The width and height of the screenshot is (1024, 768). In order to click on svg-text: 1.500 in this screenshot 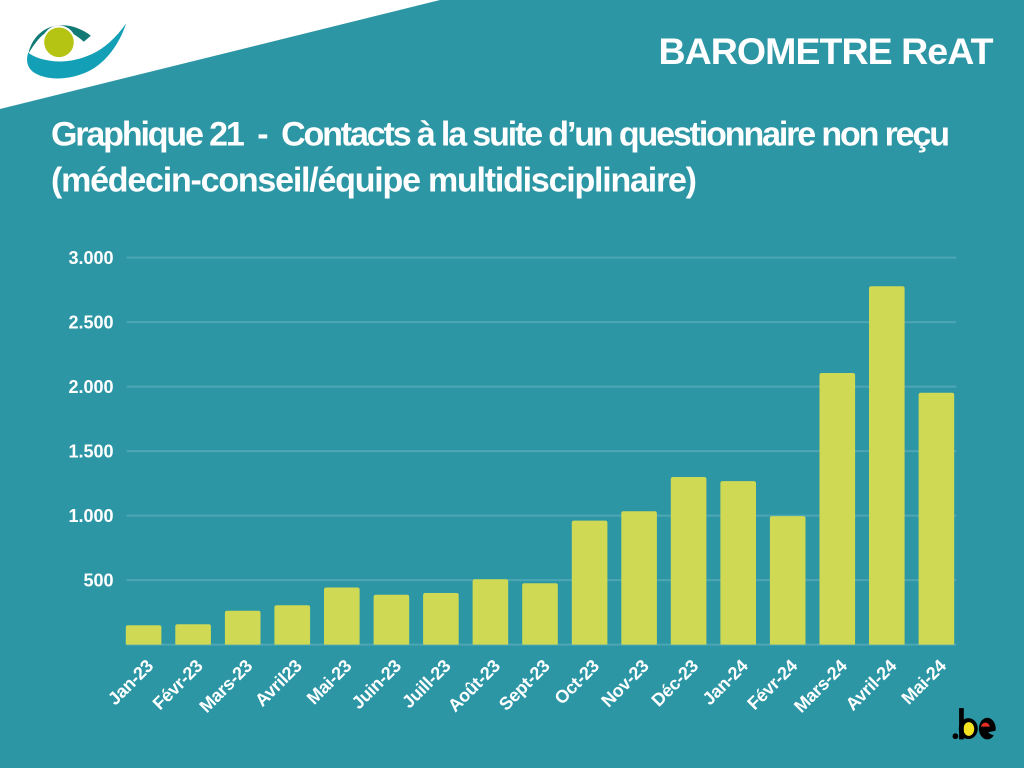, I will do `click(90, 452)`.